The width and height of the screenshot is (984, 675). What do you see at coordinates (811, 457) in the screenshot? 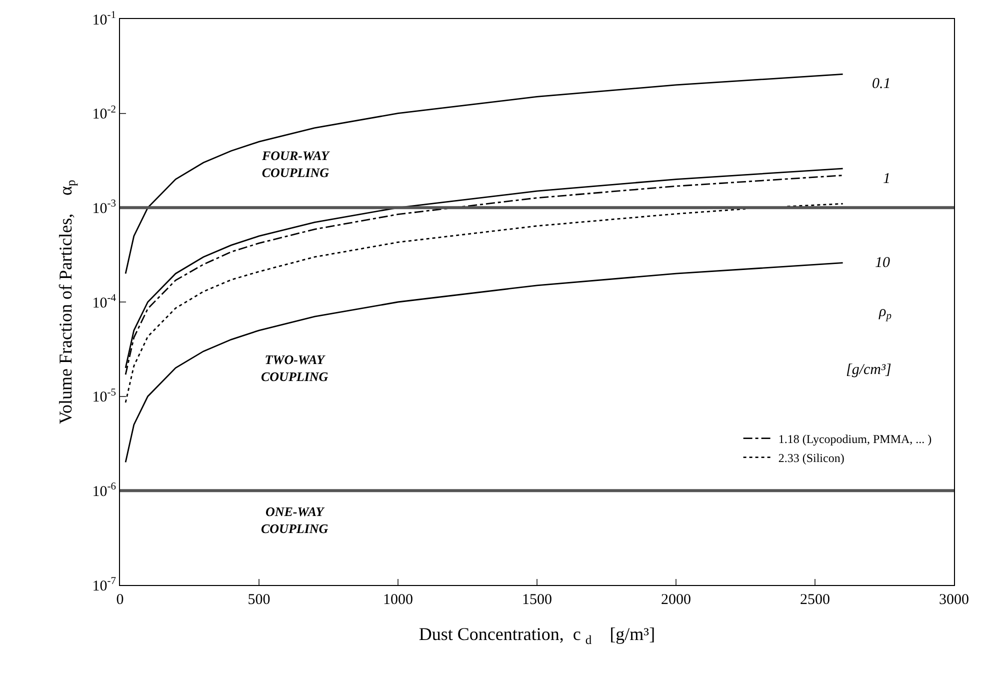
I see `legend-label: 2.33 (Silicon)` at bounding box center [811, 457].